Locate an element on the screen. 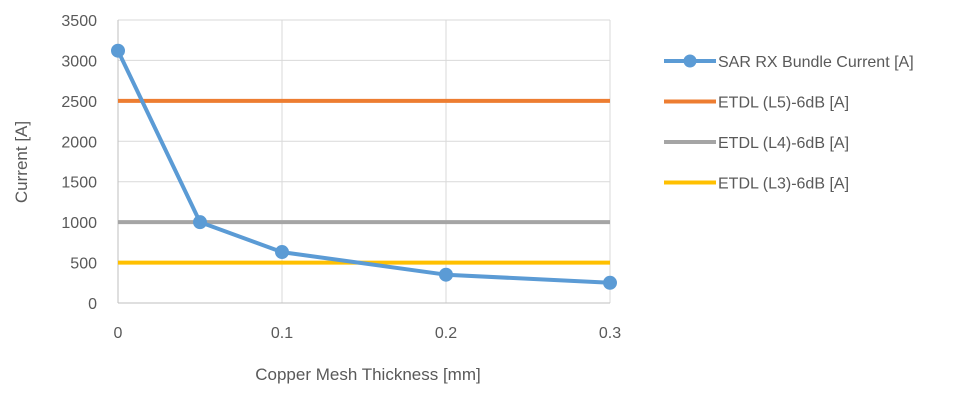  y-tick-label: 500 is located at coordinates (83, 264).